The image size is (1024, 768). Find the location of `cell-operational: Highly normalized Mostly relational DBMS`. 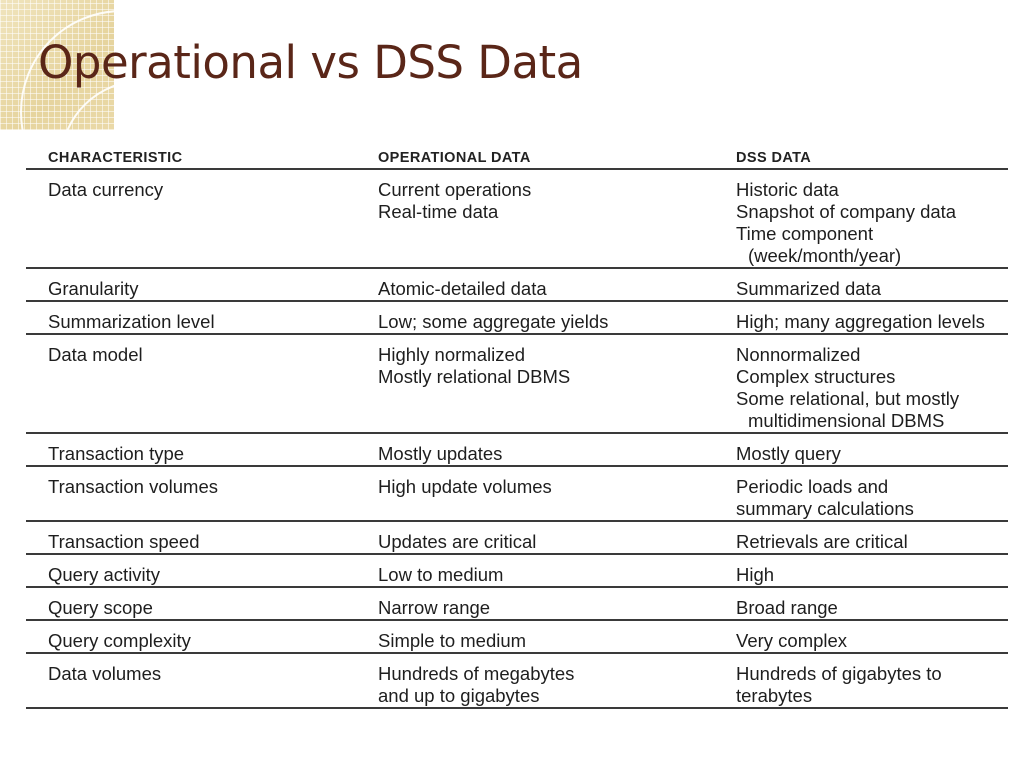

cell-operational: Highly normalized Mostly relational DBMS is located at coordinates (535, 384).